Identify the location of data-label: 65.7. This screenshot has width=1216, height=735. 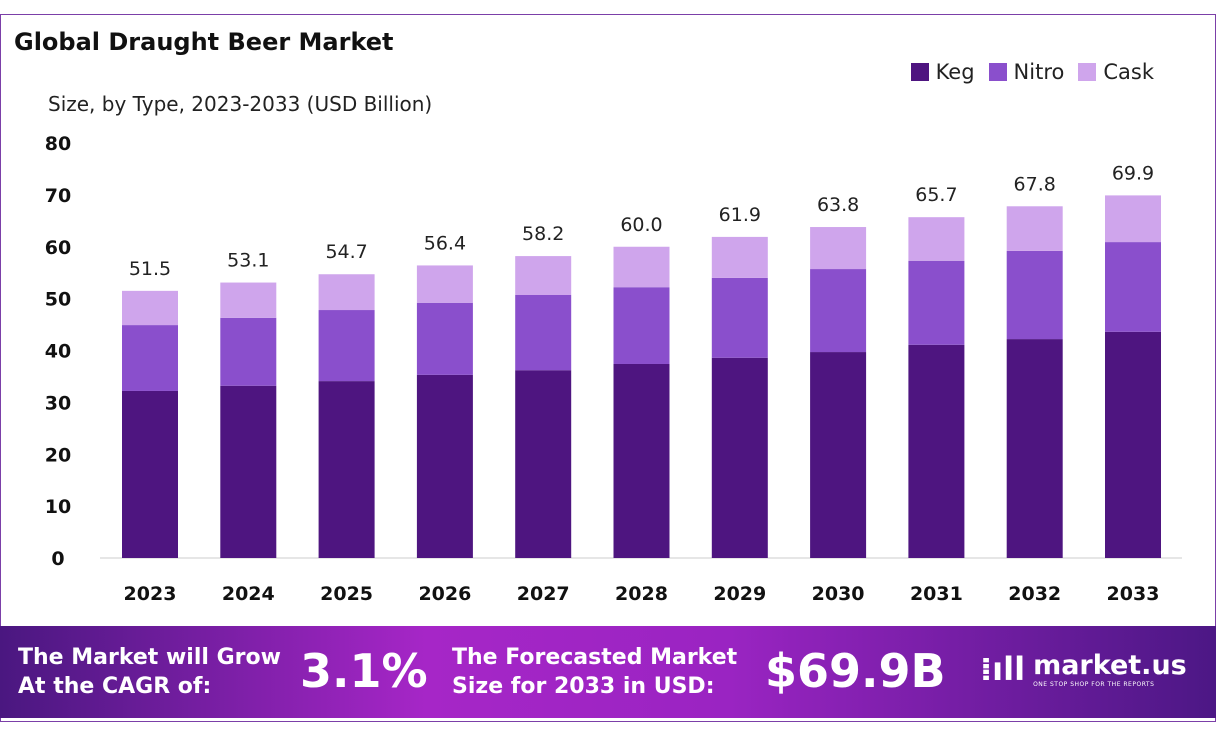
(936, 195).